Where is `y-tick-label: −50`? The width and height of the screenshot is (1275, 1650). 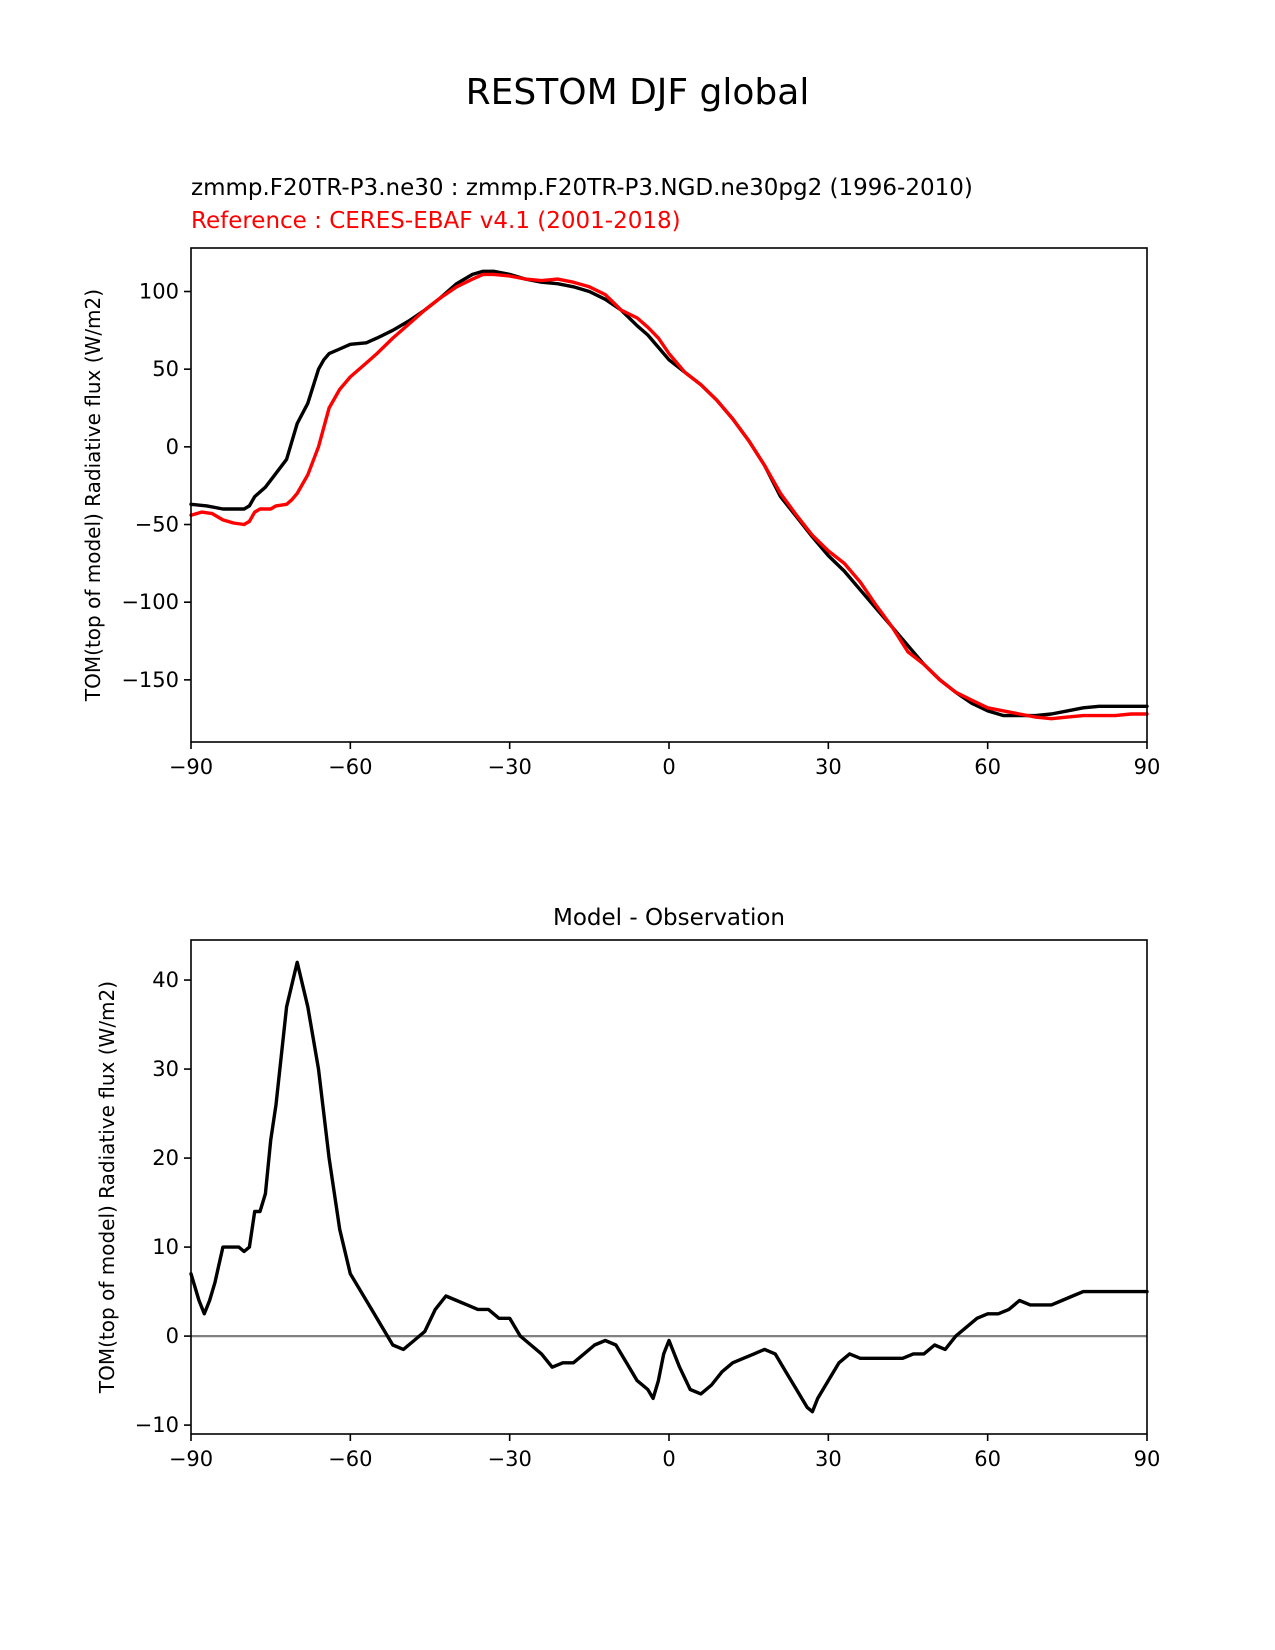
y-tick-label: −50 is located at coordinates (157, 525).